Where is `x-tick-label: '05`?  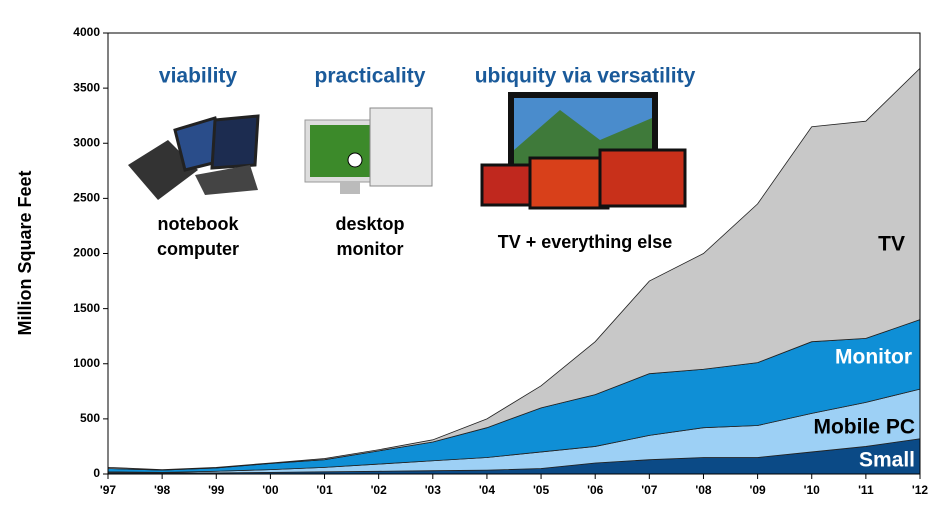
x-tick-label: '05 is located at coordinates (541, 490).